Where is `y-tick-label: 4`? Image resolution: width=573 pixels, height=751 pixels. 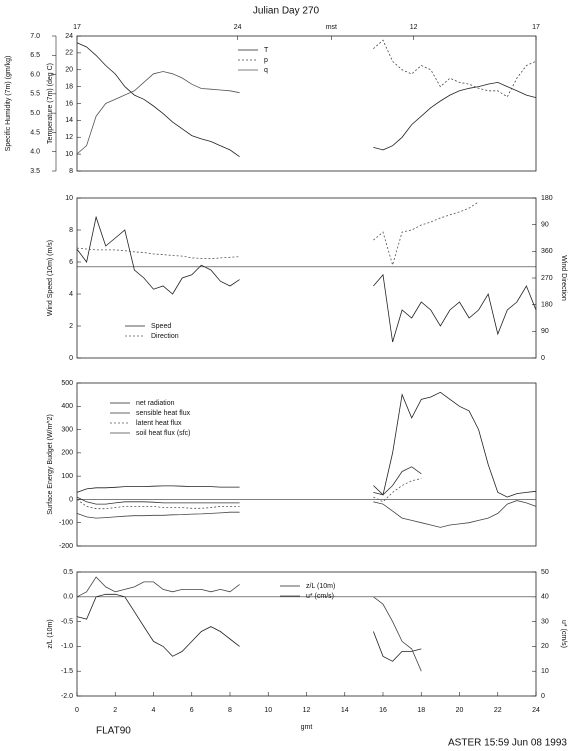 y-tick-label: 4 is located at coordinates (71, 294).